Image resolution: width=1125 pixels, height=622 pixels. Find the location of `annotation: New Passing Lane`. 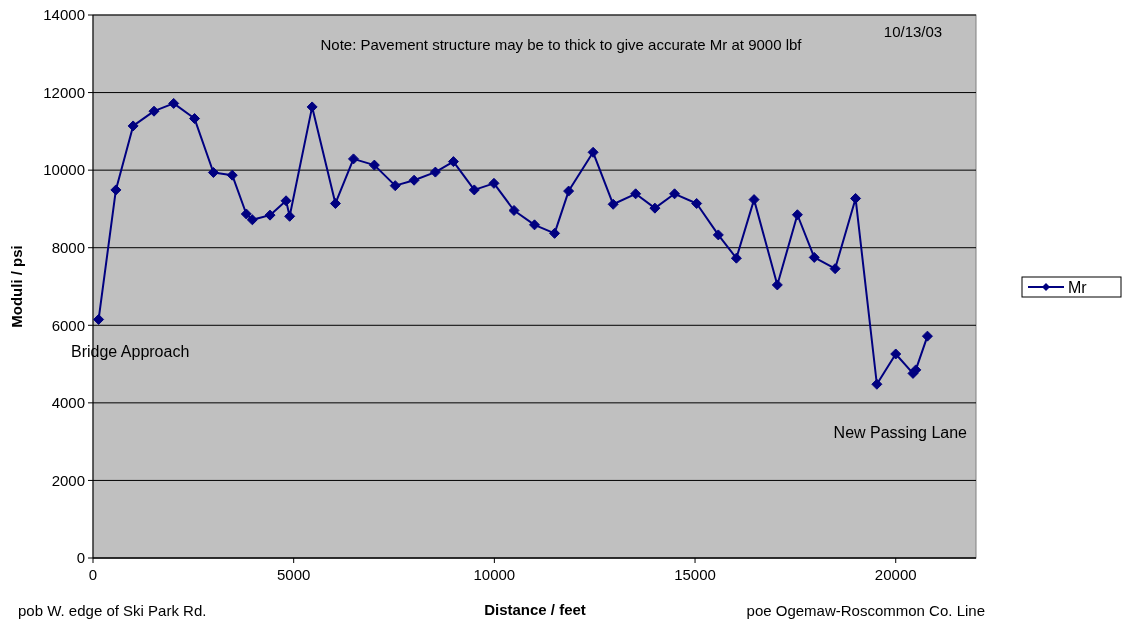

annotation: New Passing Lane is located at coordinates (900, 432).